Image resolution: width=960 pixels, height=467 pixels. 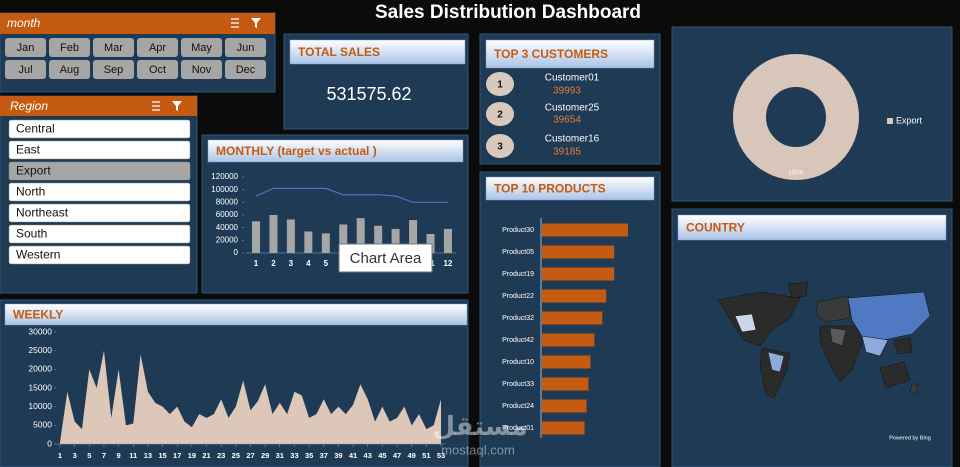 What do you see at coordinates (518, 252) in the screenshot?
I see `y-tick-label: Product05` at bounding box center [518, 252].